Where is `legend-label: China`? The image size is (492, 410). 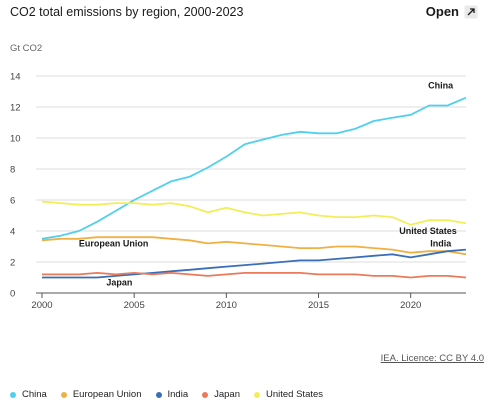 legend-label: China is located at coordinates (34, 394).